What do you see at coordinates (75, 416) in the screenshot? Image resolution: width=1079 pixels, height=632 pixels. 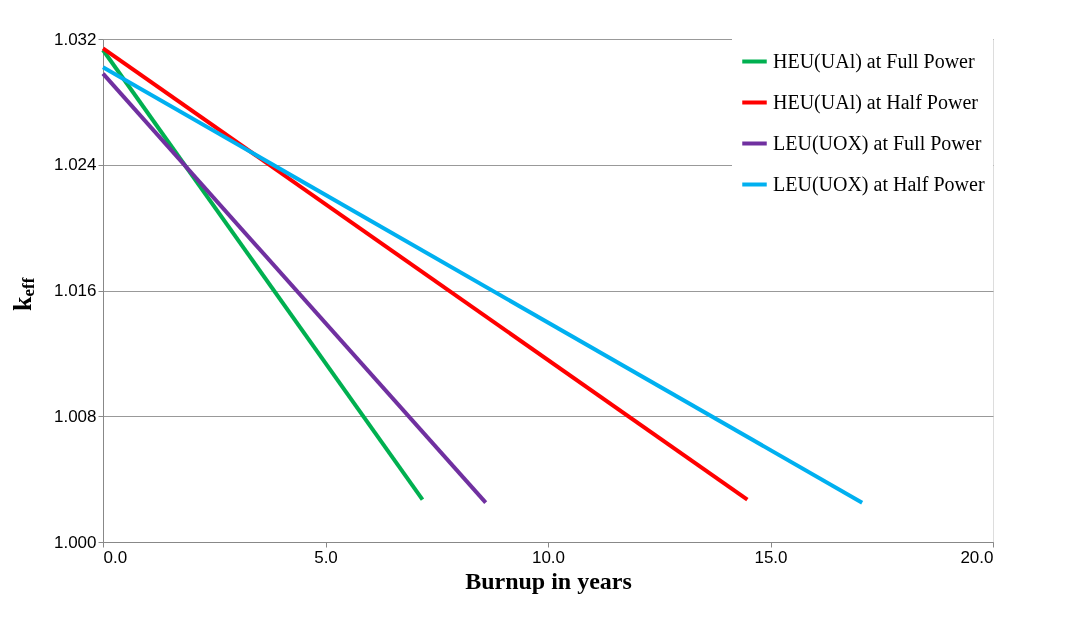 I see `y-tick-label: 1.008` at bounding box center [75, 416].